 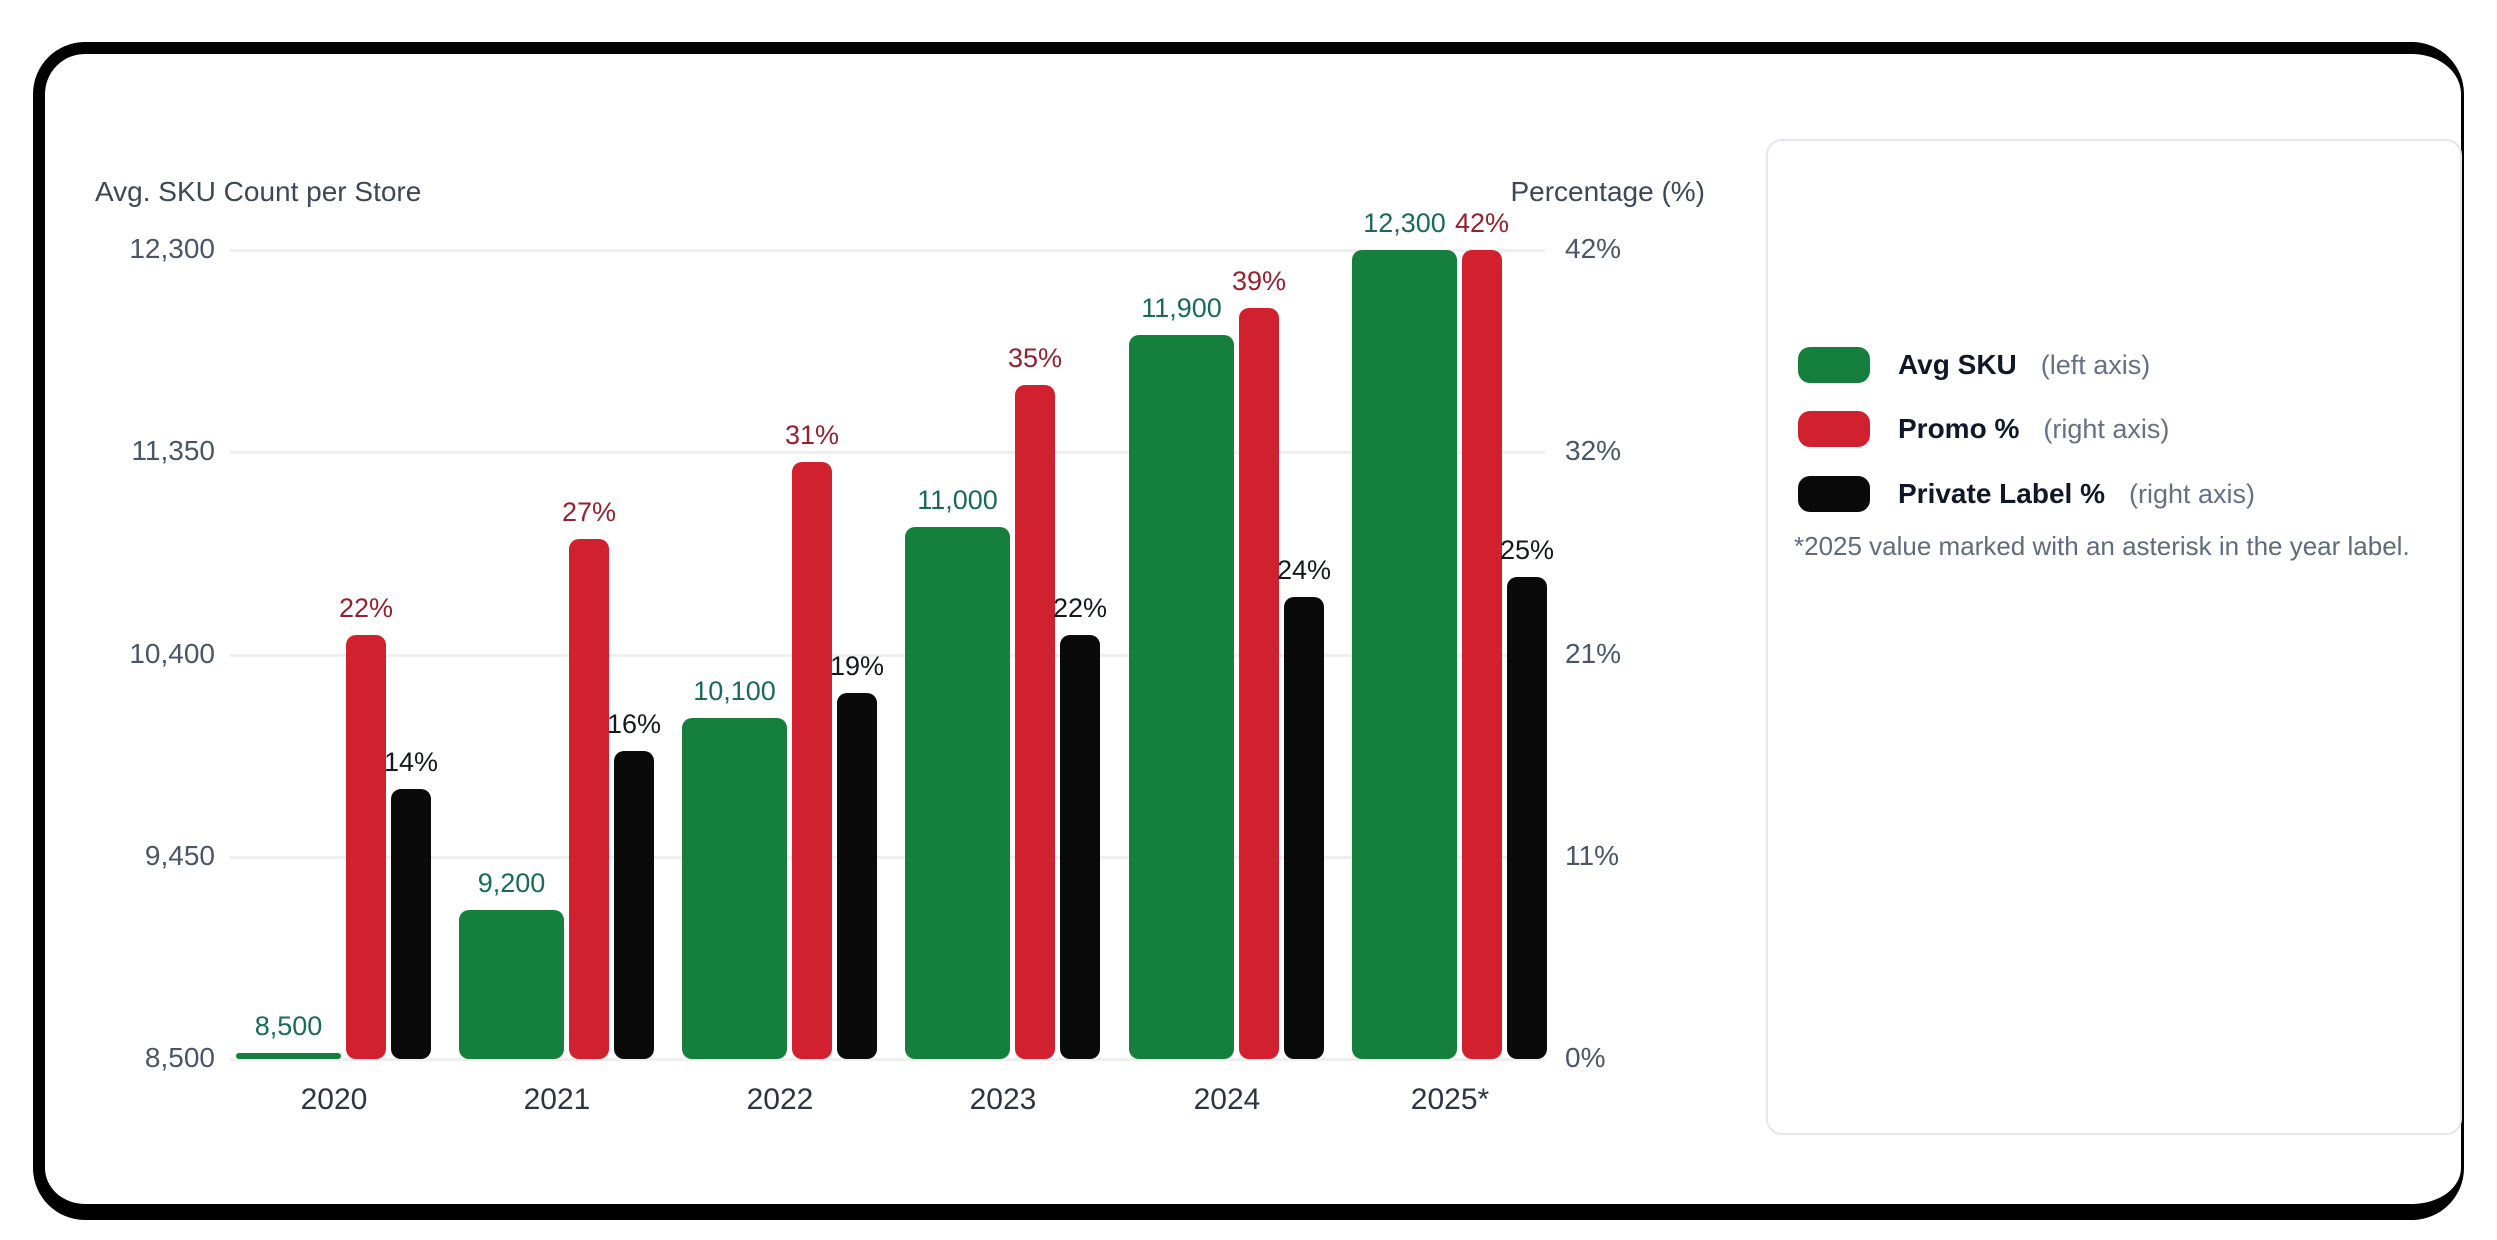 I want to click on legend-item-label: Avg SKU, so click(x=1957, y=364).